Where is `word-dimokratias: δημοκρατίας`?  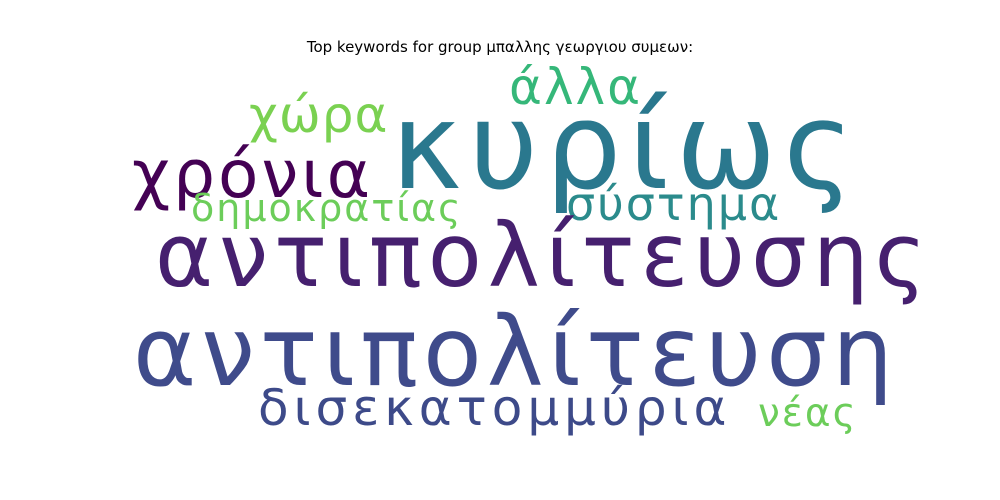 word-dimokratias: δημοκρατίας is located at coordinates (327, 208).